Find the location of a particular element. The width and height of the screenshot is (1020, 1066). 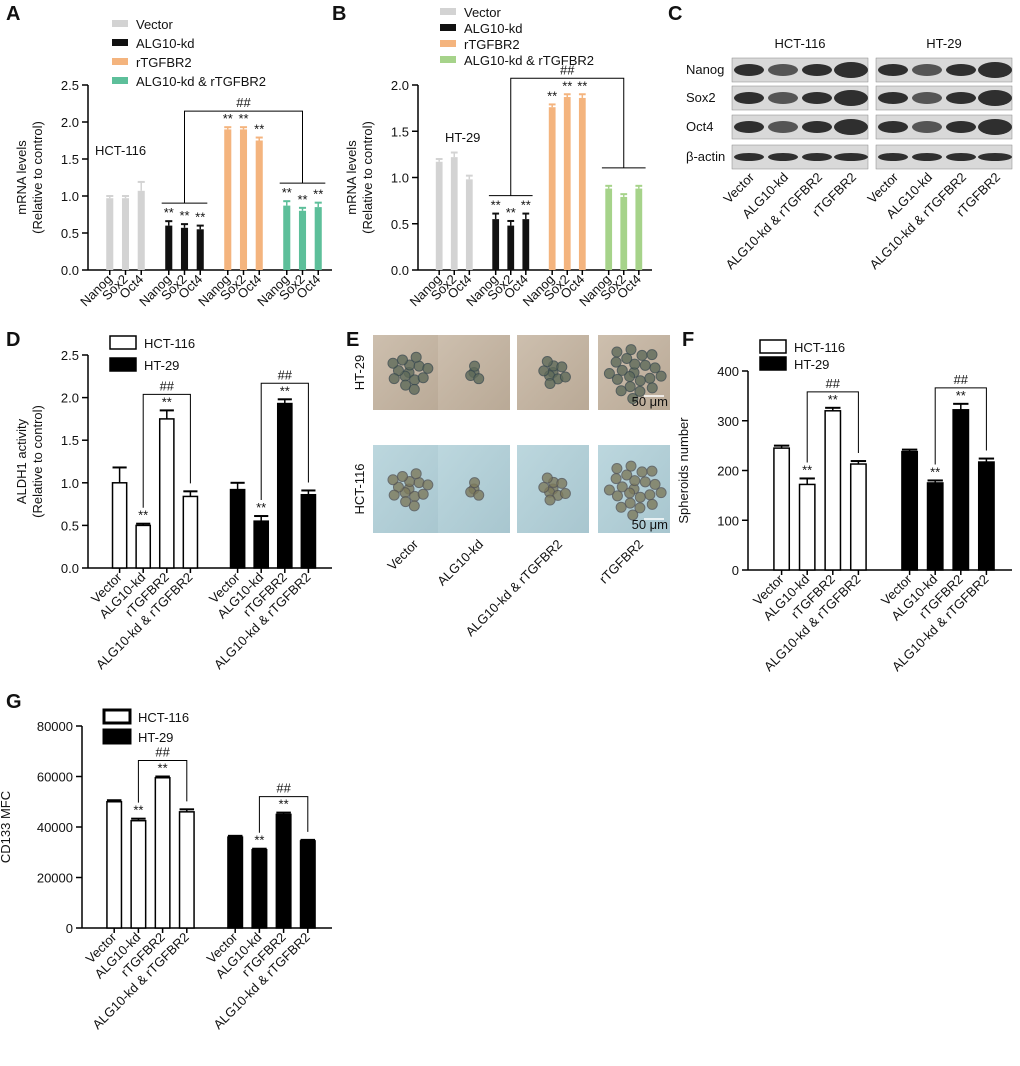

annotation: HCT-116 is located at coordinates (120, 150).